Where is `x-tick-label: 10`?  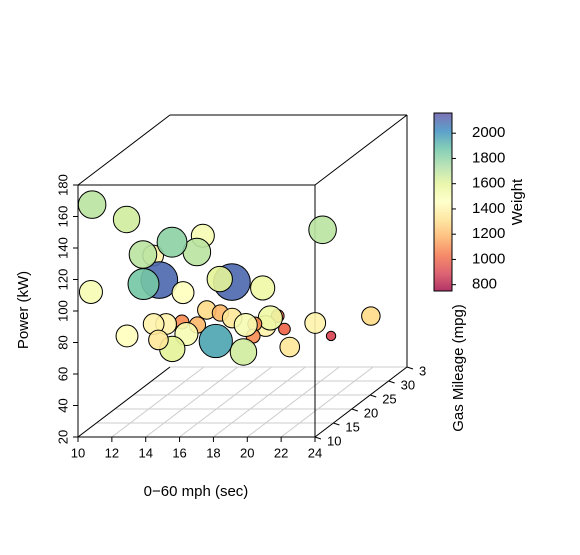
x-tick-label: 10 is located at coordinates (78, 452).